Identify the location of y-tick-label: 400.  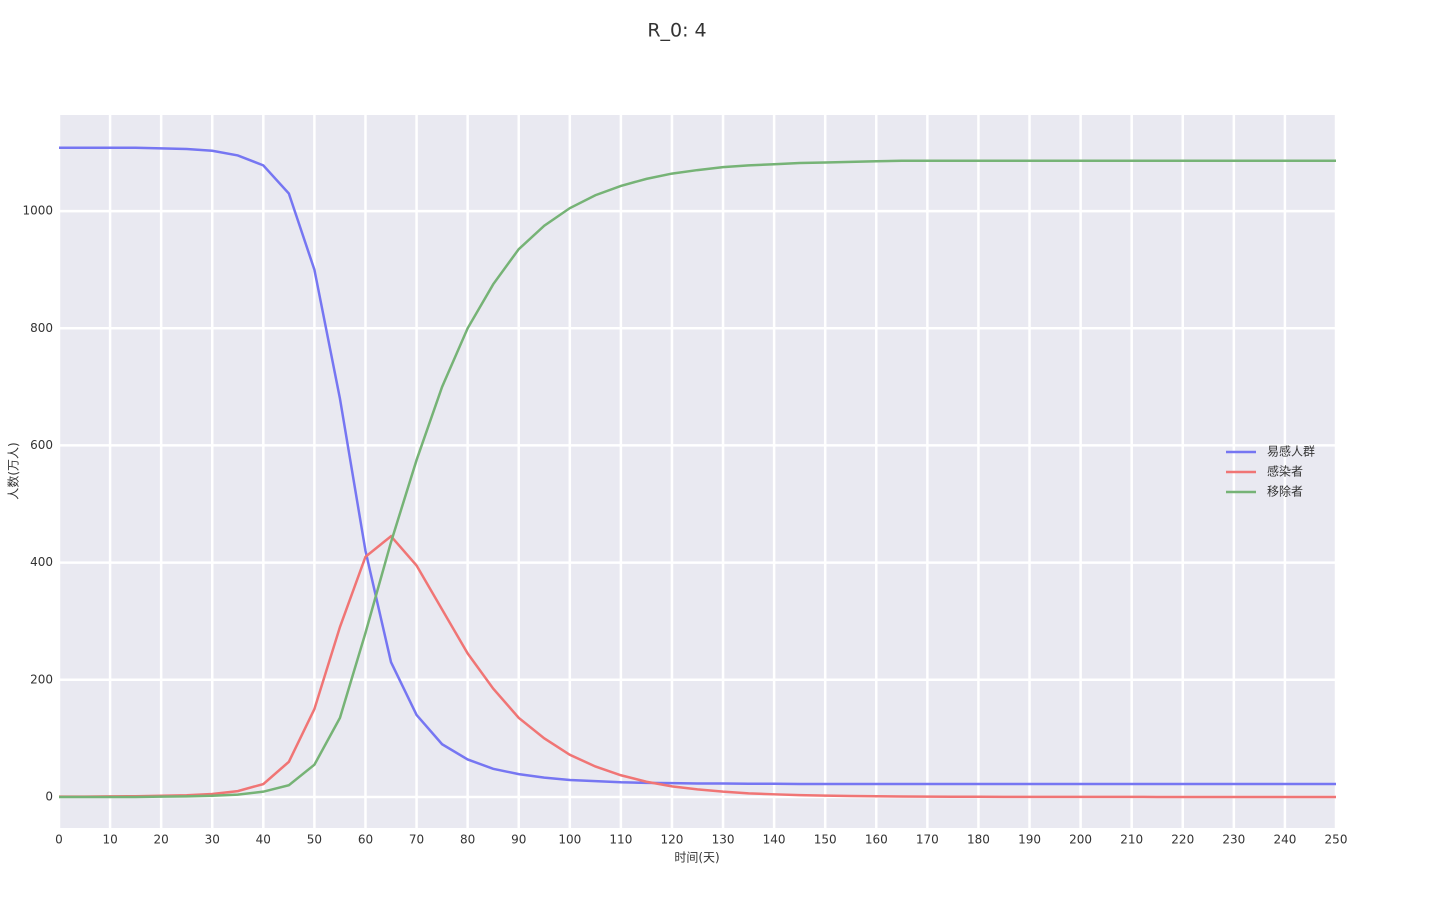
(41, 562).